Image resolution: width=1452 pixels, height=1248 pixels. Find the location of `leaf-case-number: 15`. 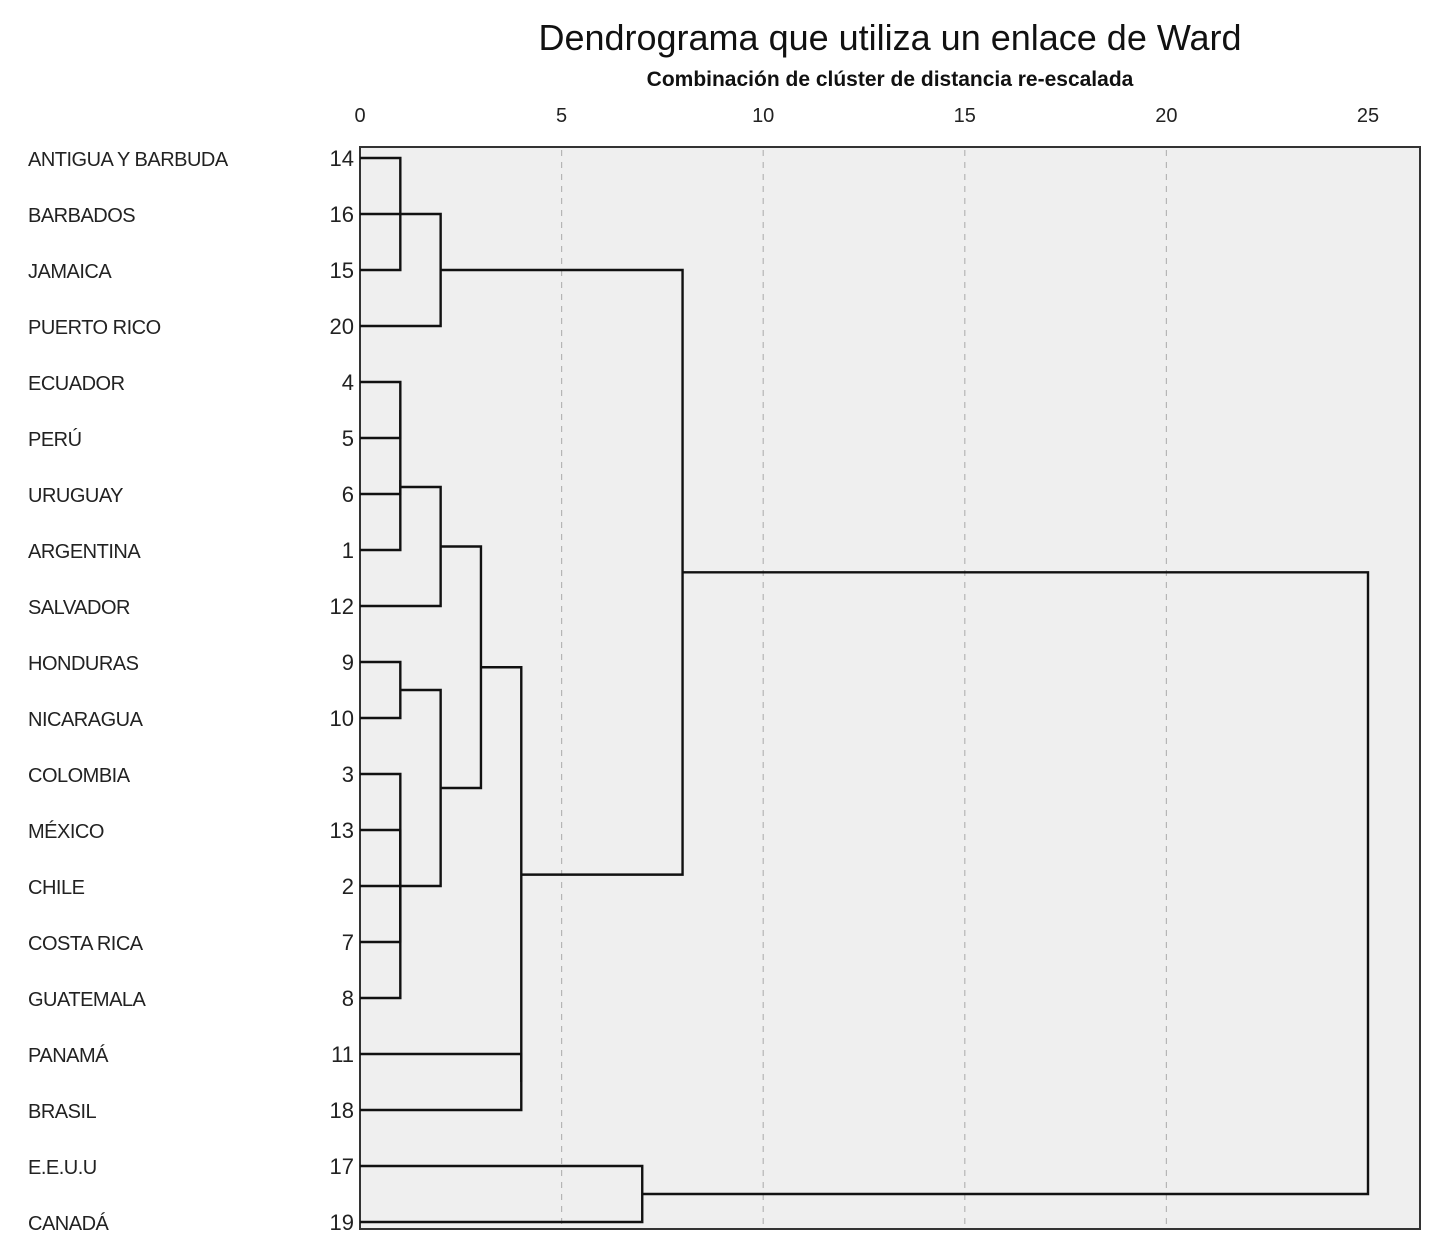

leaf-case-number: 15 is located at coordinates (342, 270).